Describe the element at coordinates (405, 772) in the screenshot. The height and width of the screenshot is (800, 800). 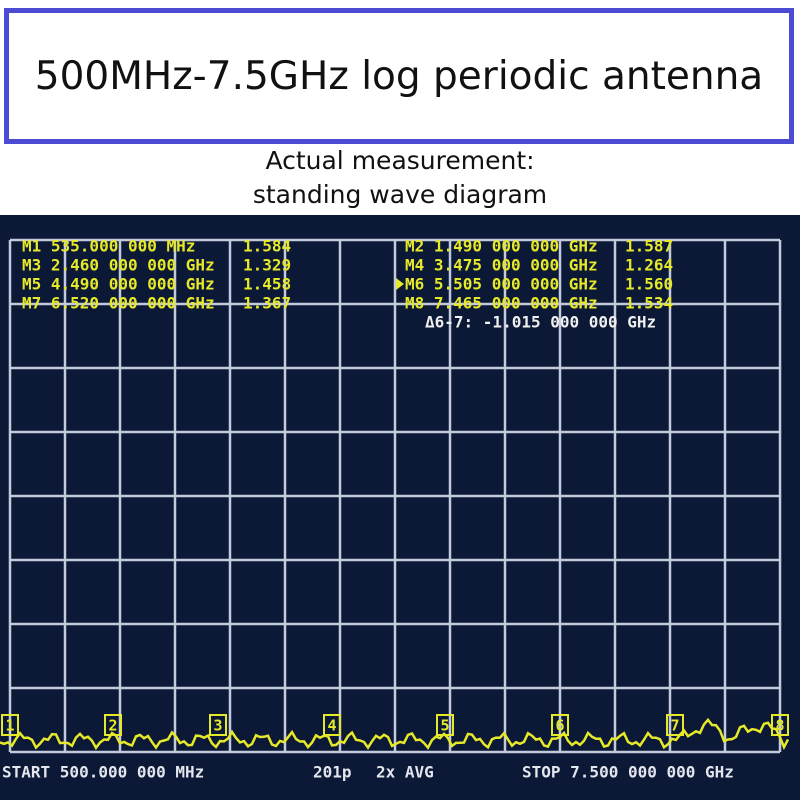
I see `footer-avg: 2x AVG` at that location.